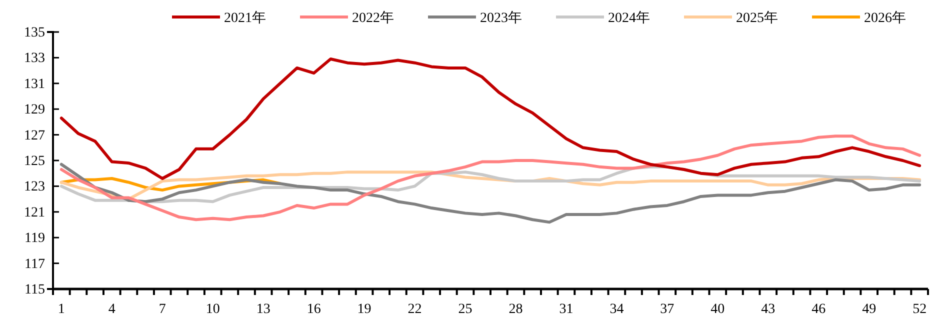  What do you see at coordinates (34, 84) in the screenshot?
I see `y-tick-label: 131` at bounding box center [34, 84].